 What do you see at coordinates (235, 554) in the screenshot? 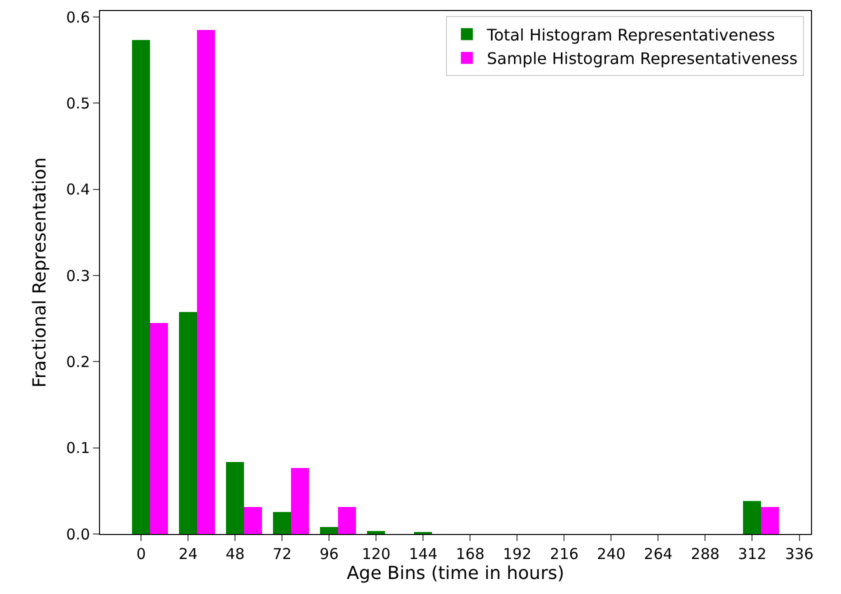
I see `x-tick-label: 48` at bounding box center [235, 554].